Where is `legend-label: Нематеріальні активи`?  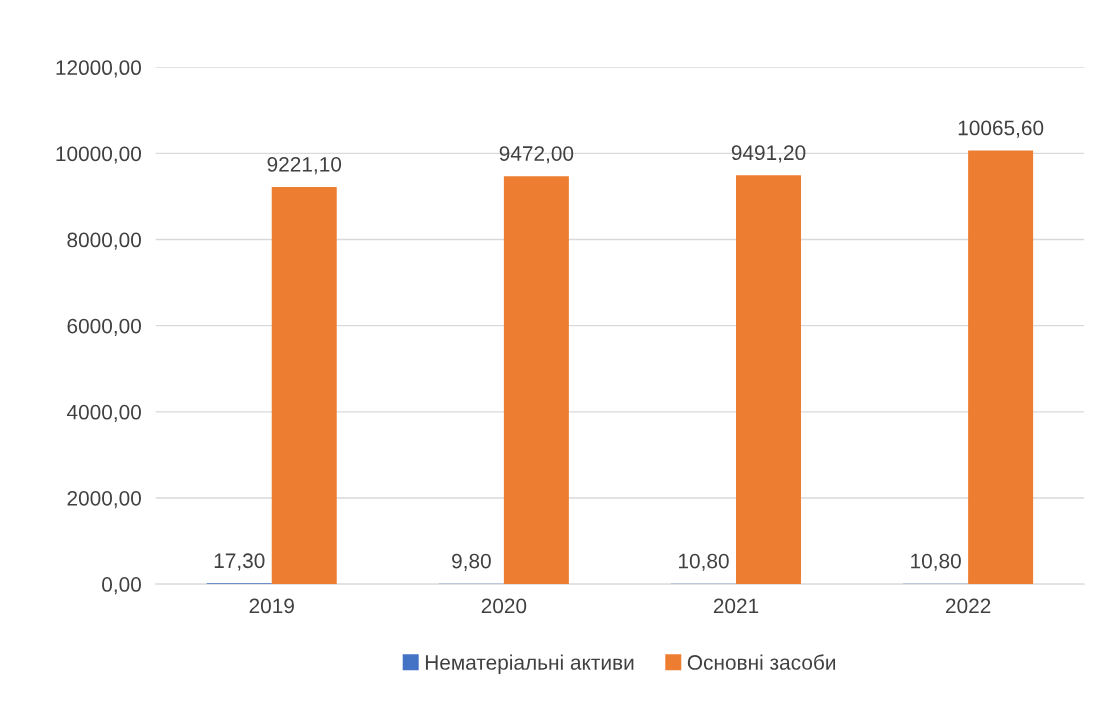 legend-label: Нематеріальні активи is located at coordinates (529, 664).